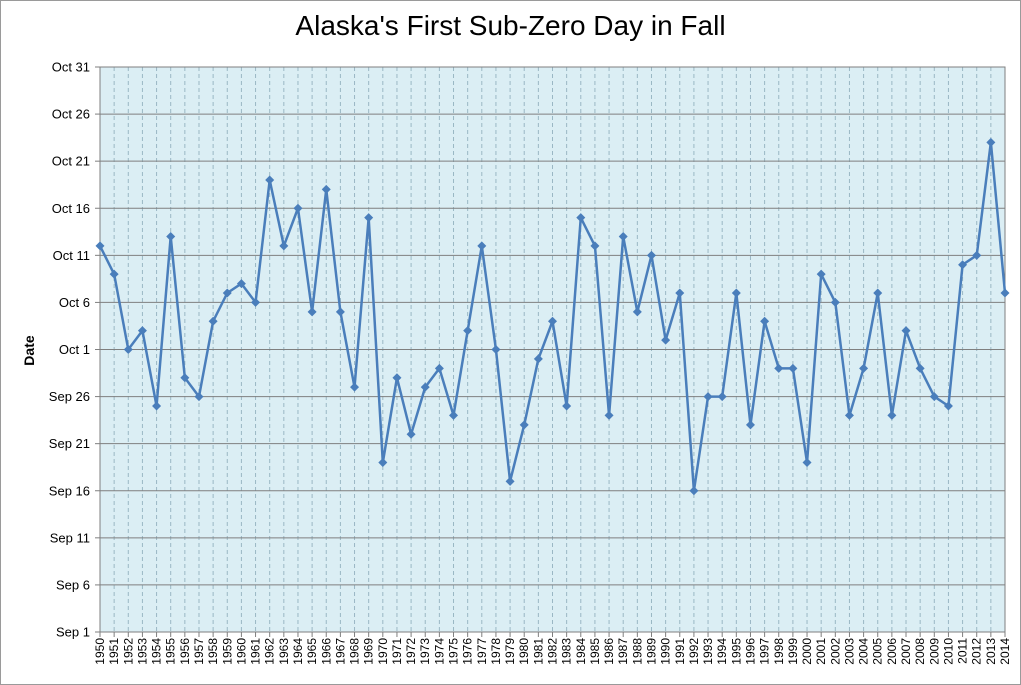  What do you see at coordinates (71, 208) in the screenshot?
I see `y-tick-label: Oct 16` at bounding box center [71, 208].